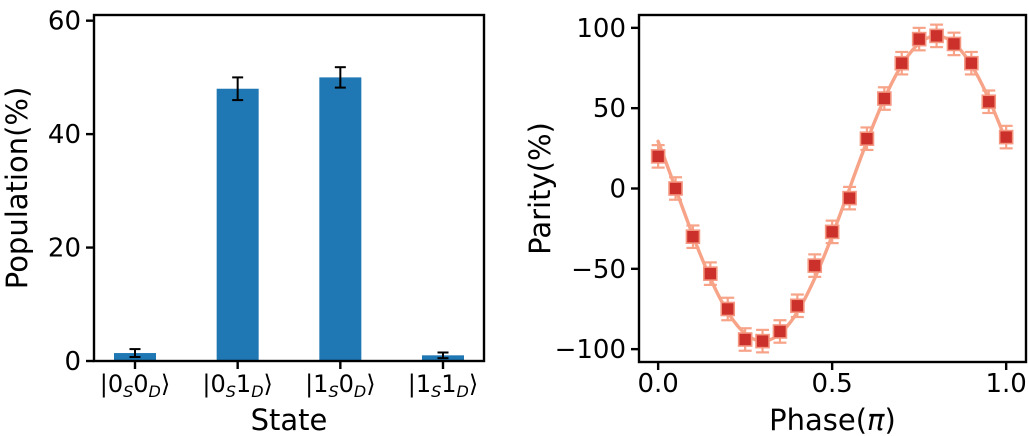  What do you see at coordinates (443, 385) in the screenshot?
I see `x-axis-tick-label: |1S1D⟩` at bounding box center [443, 385].